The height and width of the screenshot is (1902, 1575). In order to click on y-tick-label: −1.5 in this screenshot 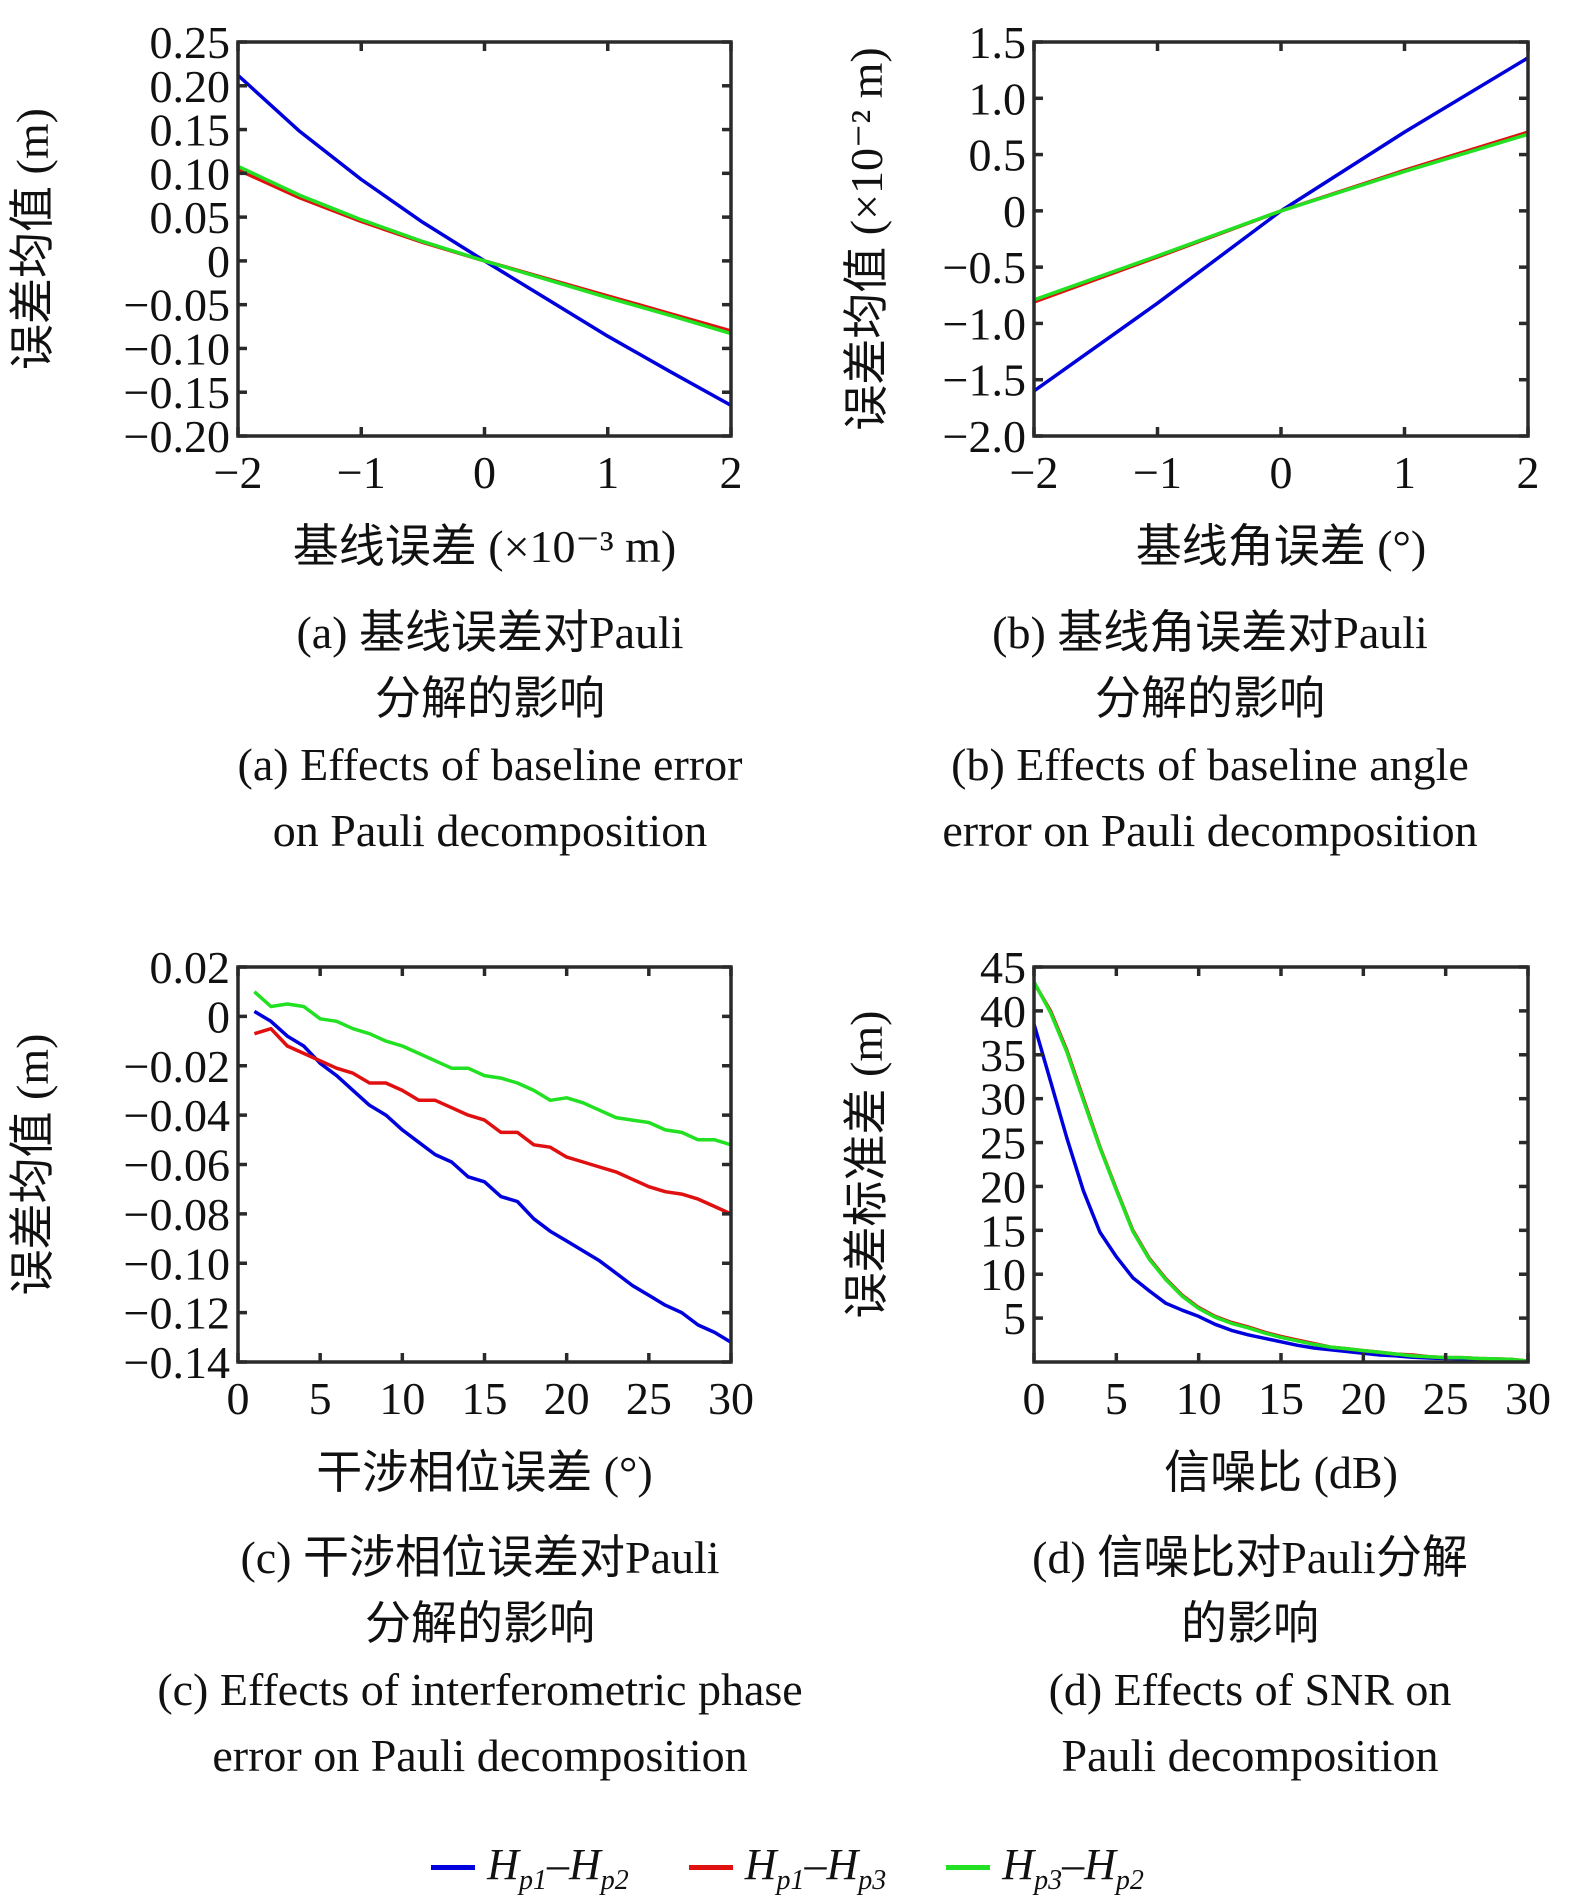, I will do `click(984, 380)`.